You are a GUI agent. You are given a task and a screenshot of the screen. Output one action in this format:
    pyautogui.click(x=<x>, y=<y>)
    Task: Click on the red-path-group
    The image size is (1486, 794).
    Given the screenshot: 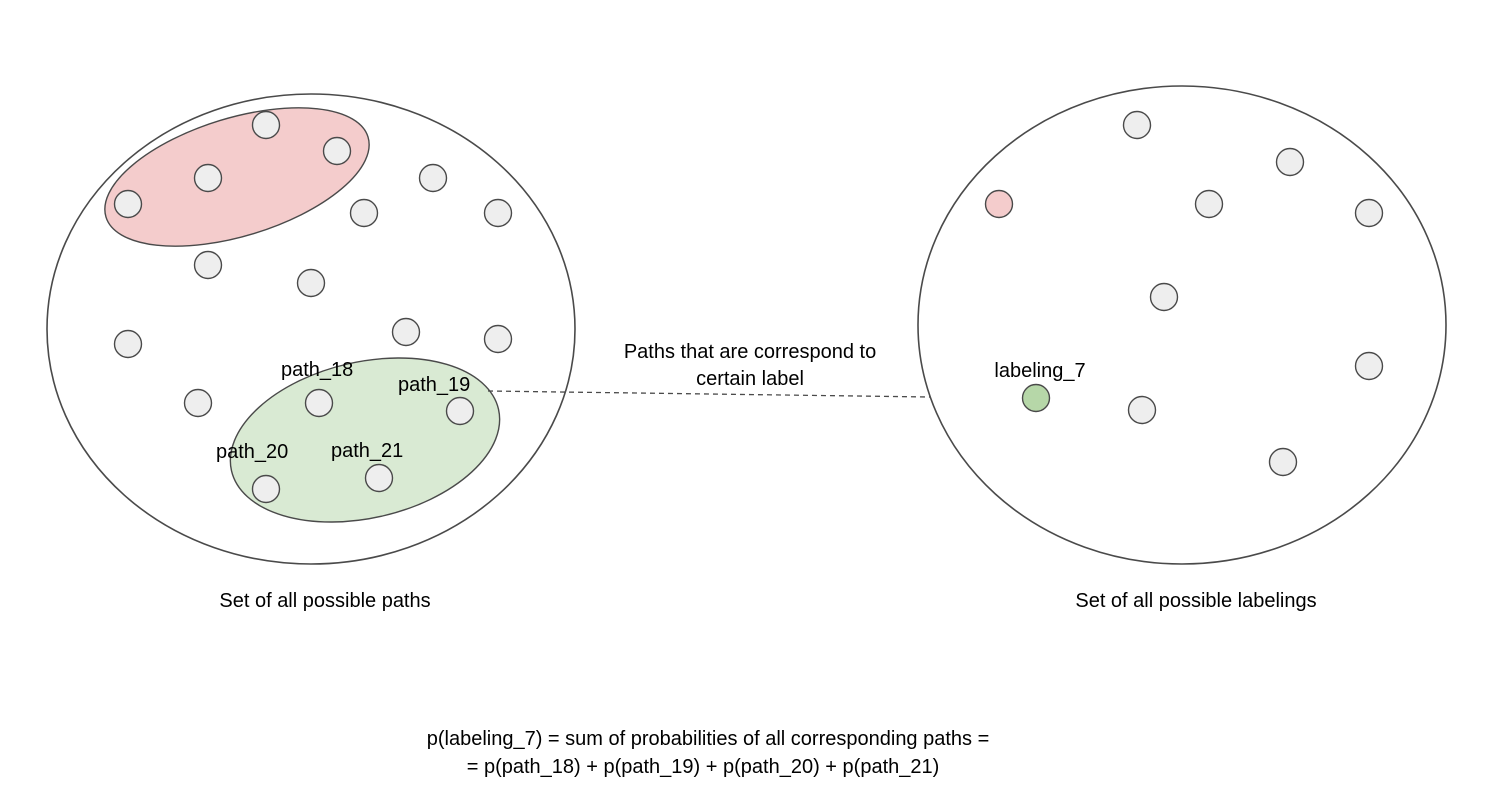 What is the action you would take?
    pyautogui.click(x=237, y=177)
    